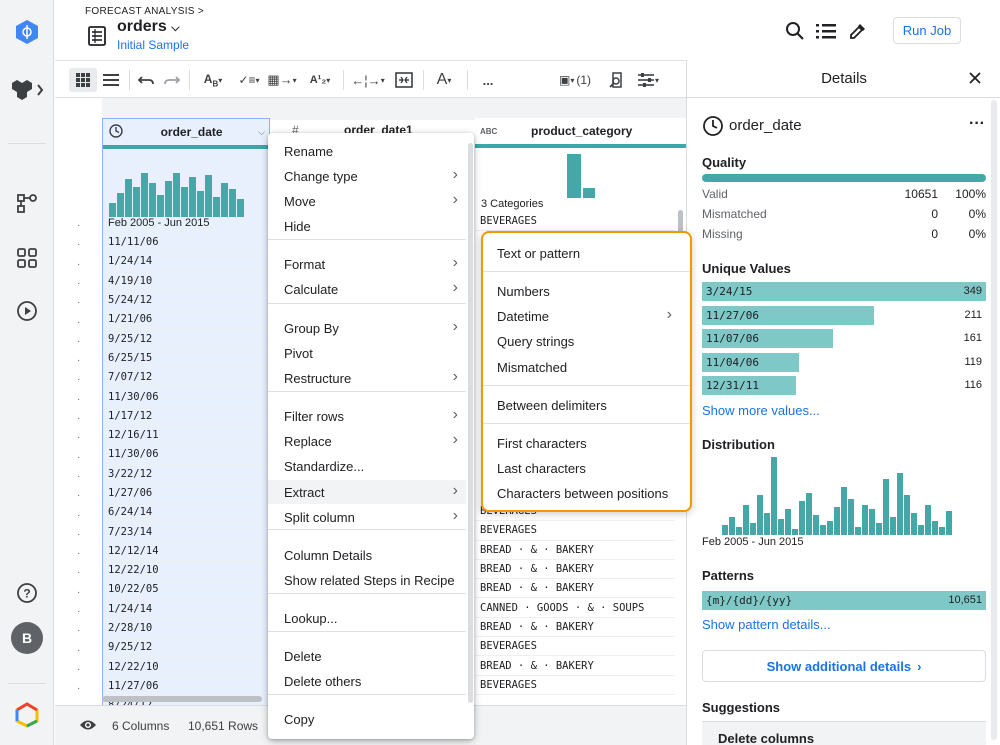 The height and width of the screenshot is (745, 1000). Describe the element at coordinates (27, 593) in the screenshot. I see `help-icon: ?` at that location.